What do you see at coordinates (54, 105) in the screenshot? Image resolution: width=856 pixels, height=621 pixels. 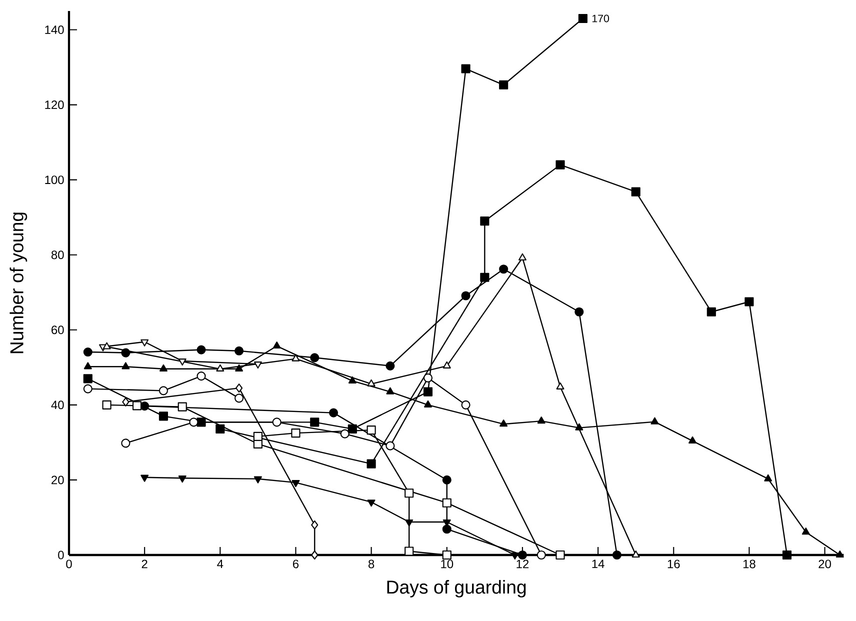 I see `y-tick-label: 120` at bounding box center [54, 105].